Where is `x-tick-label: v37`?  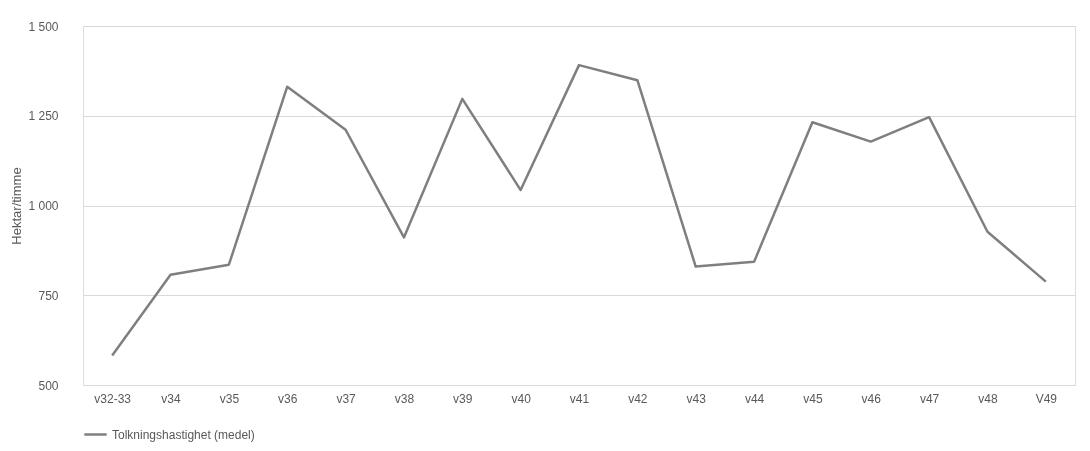 x-tick-label: v37 is located at coordinates (346, 398).